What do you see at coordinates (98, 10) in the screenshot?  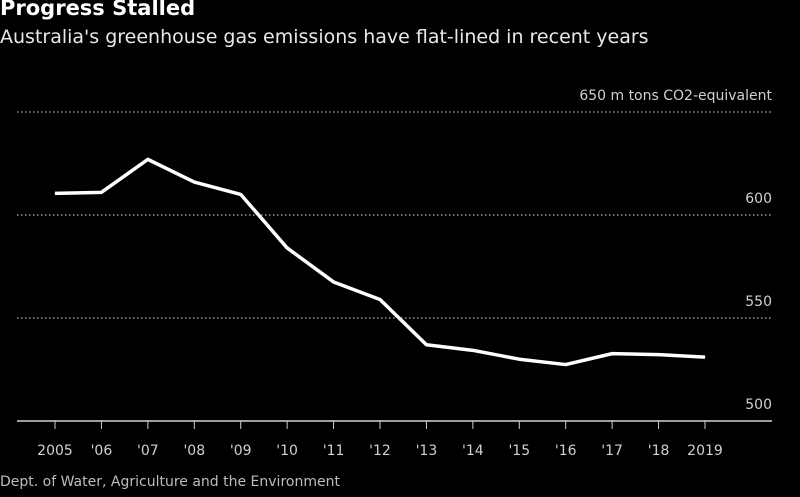 I see `chart-title: Progress Stalled` at bounding box center [98, 10].